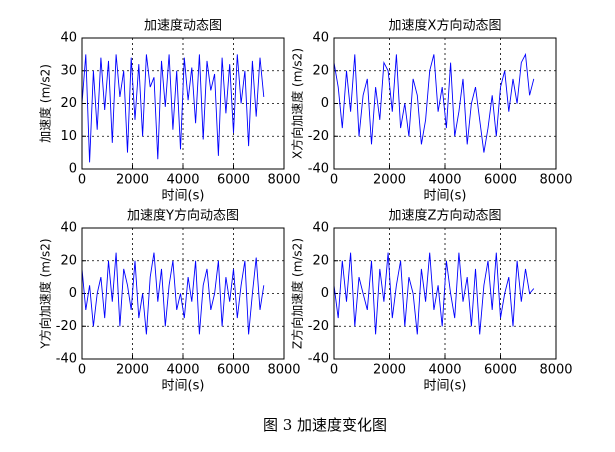 The height and width of the screenshot is (452, 615). Describe the element at coordinates (183, 216) in the screenshot. I see `chart-title: 加速度Y方向动态图` at that location.